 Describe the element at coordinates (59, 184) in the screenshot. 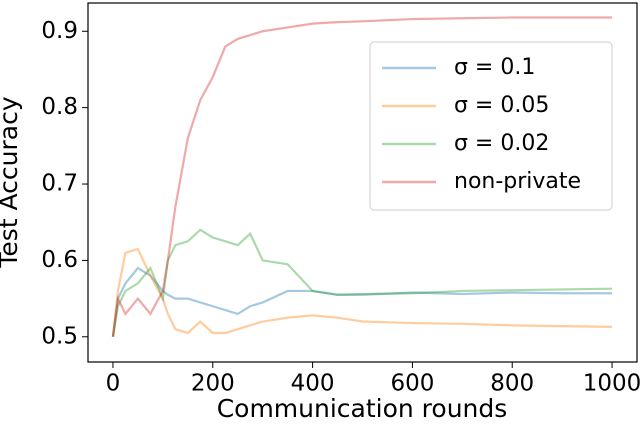

I see `y-tick-label: 0.7` at that location.